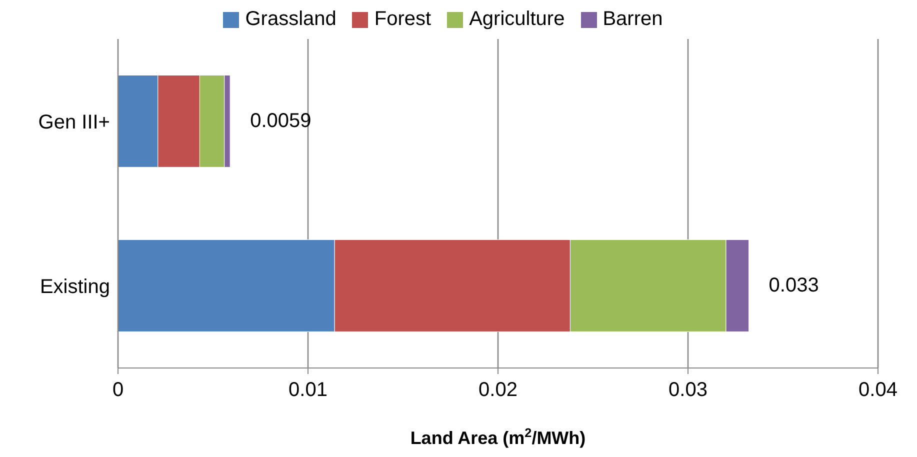  I want to click on x-tick-label: 0, so click(118, 390).